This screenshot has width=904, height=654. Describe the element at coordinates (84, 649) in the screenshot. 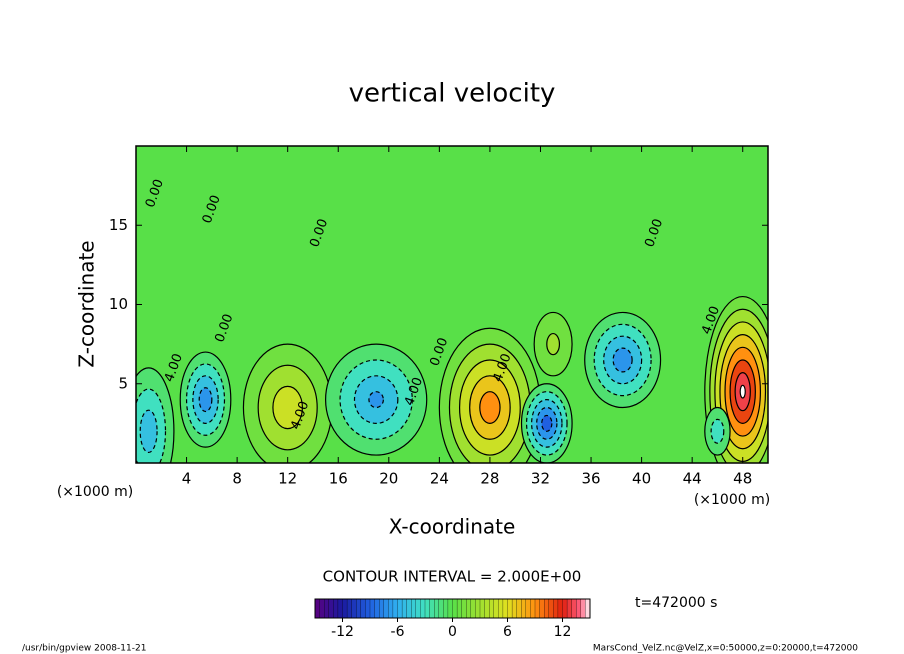

I see `footer-left: /usr/bin/gpview 2008-11-21` at that location.